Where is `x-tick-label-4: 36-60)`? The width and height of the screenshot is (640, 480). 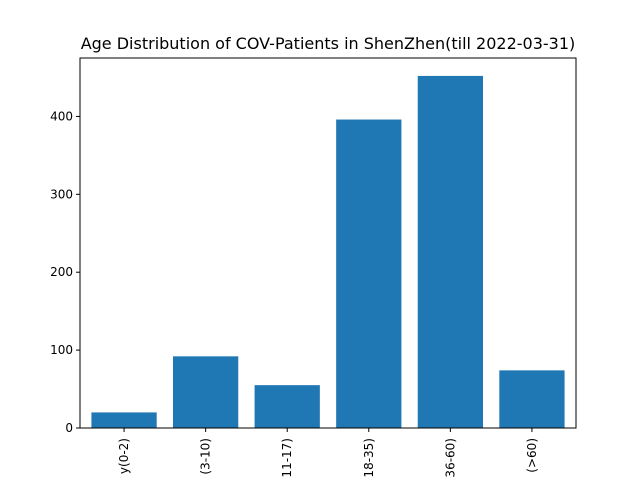
x-tick-label-4: 36-60) is located at coordinates (450, 458).